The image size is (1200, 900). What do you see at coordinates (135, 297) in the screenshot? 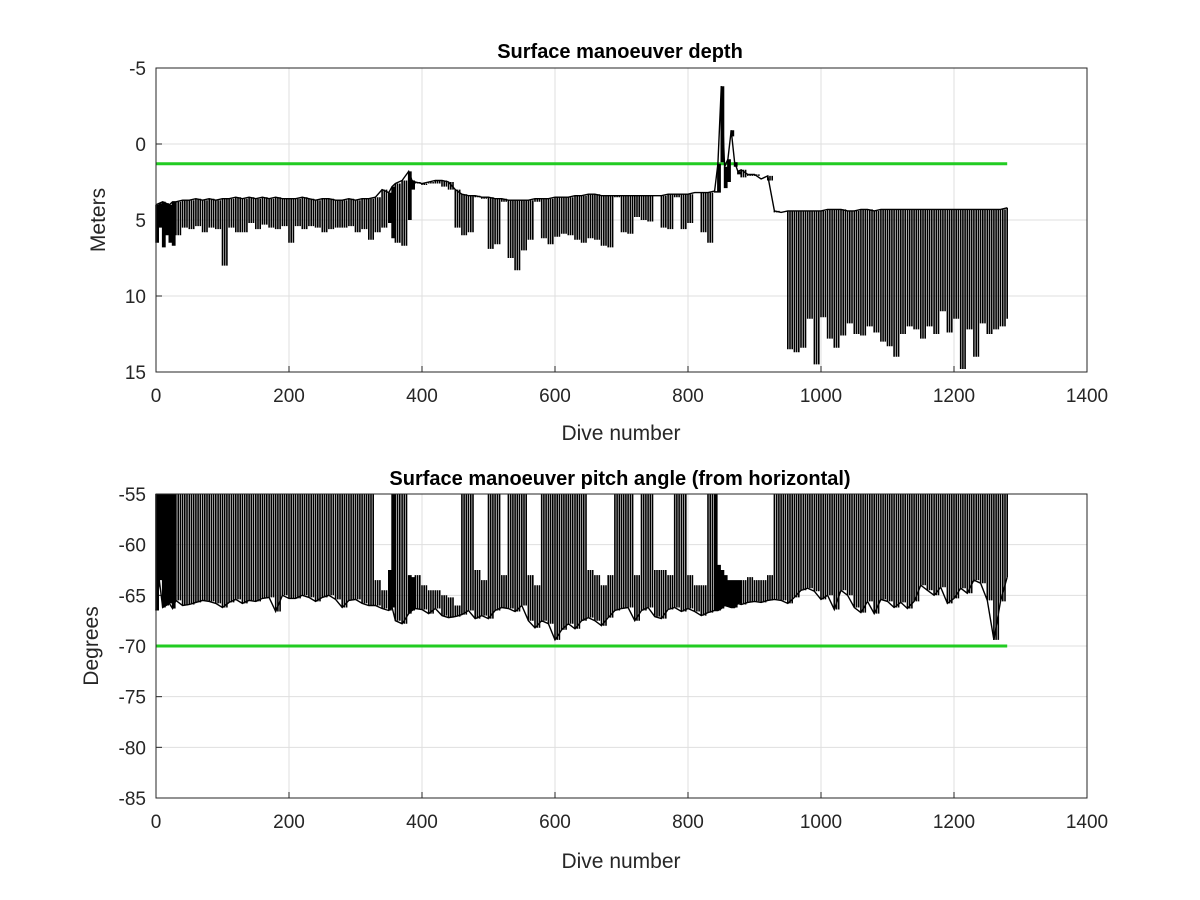
I see `y-tick-label: 10` at bounding box center [135, 297].